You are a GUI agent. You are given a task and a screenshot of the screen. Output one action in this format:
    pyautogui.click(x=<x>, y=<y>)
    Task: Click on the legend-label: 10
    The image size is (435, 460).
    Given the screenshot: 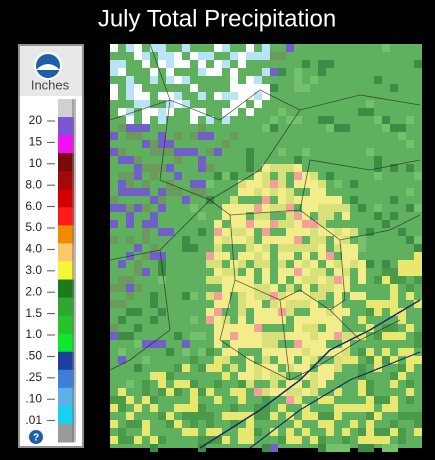 What is the action you would take?
    pyautogui.click(x=36, y=163)
    